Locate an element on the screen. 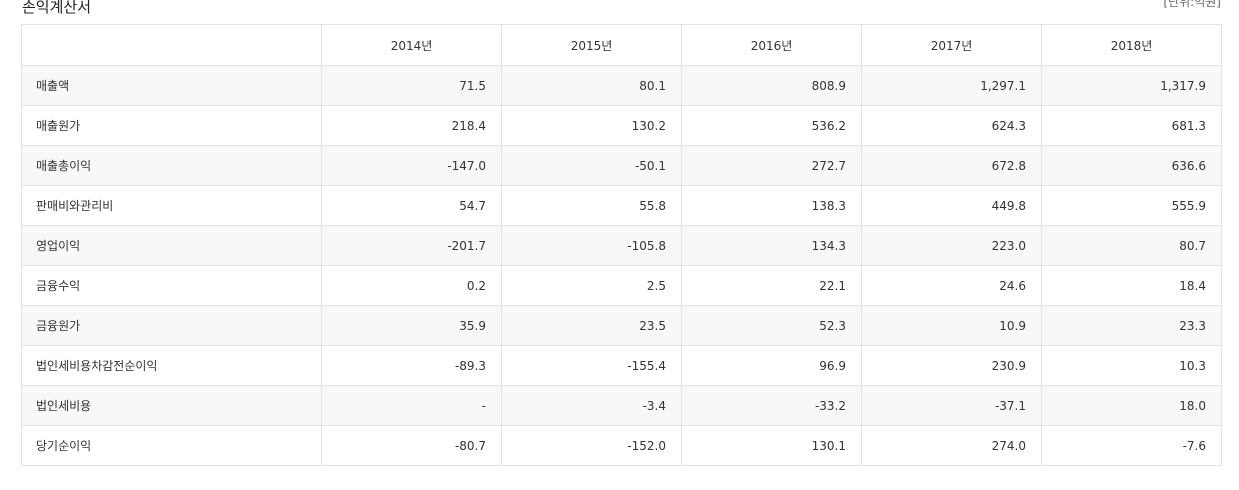  value-cell: -155.4 is located at coordinates (591, 365).